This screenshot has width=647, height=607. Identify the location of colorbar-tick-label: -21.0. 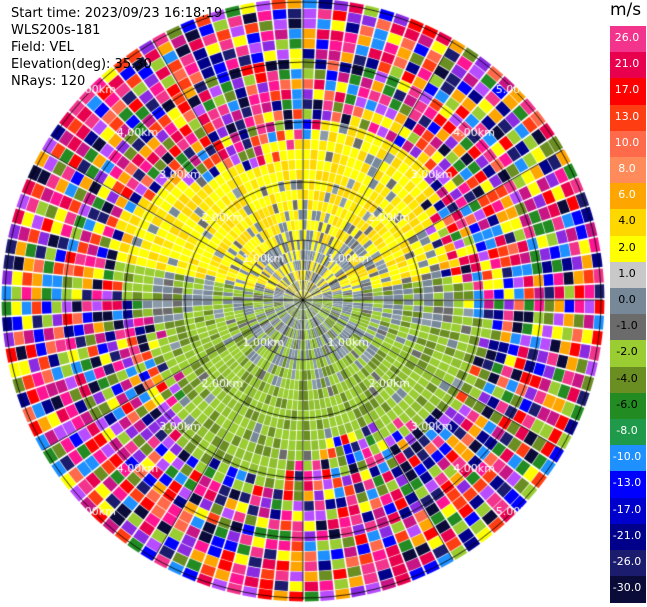
(627, 535).